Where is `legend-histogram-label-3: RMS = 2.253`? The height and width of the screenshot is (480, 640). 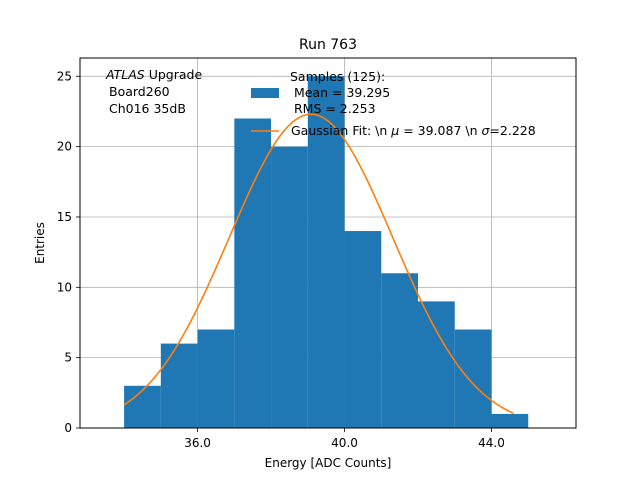
legend-histogram-label-3: RMS = 2.253 is located at coordinates (333, 108).